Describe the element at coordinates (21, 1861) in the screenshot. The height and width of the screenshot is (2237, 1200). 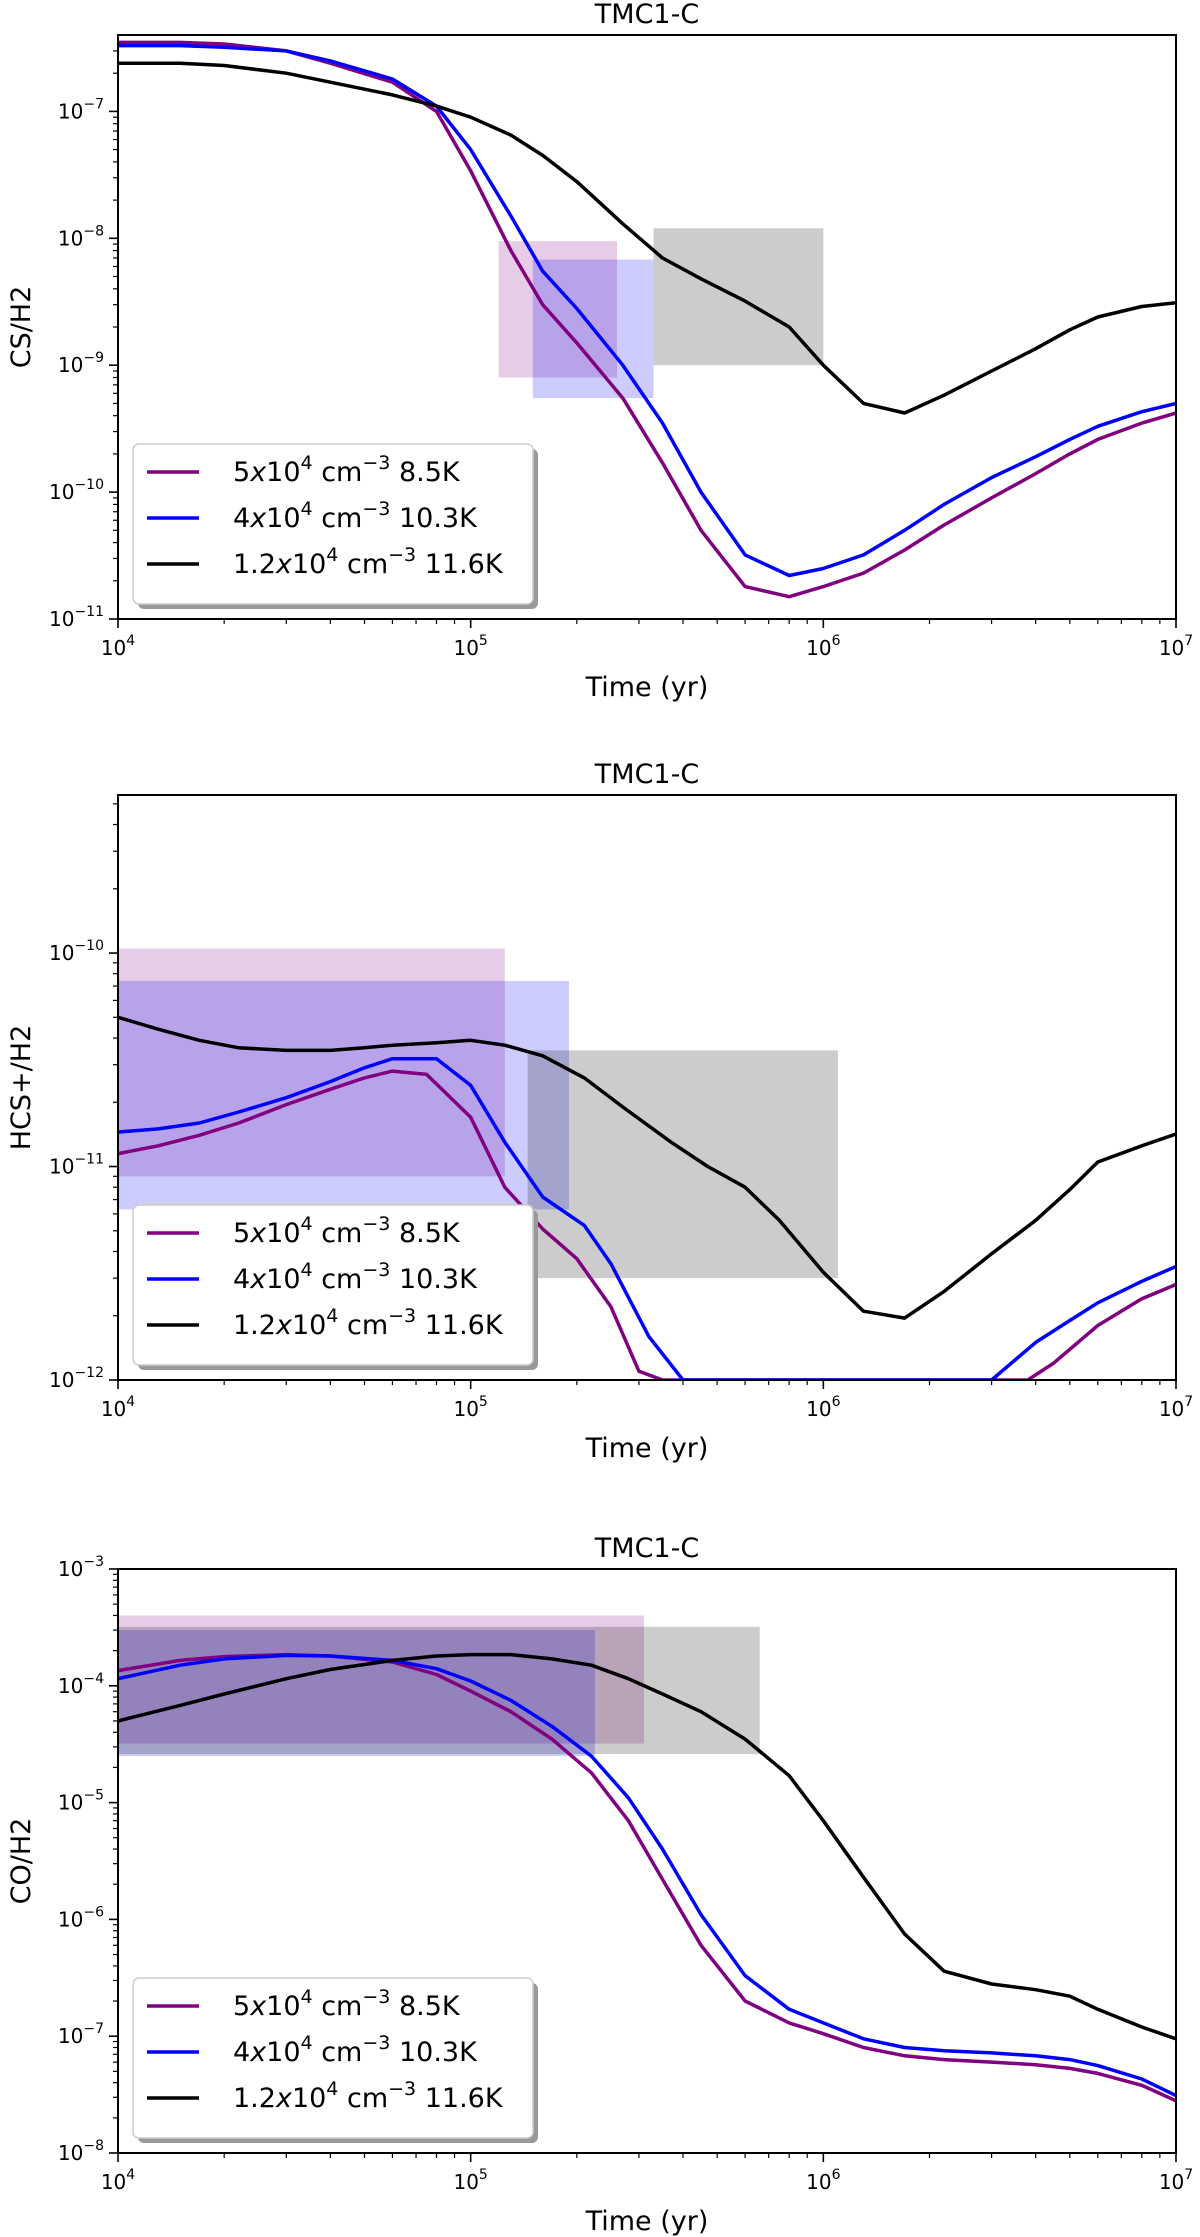
I see `y-axis-label: CO/H2` at that location.